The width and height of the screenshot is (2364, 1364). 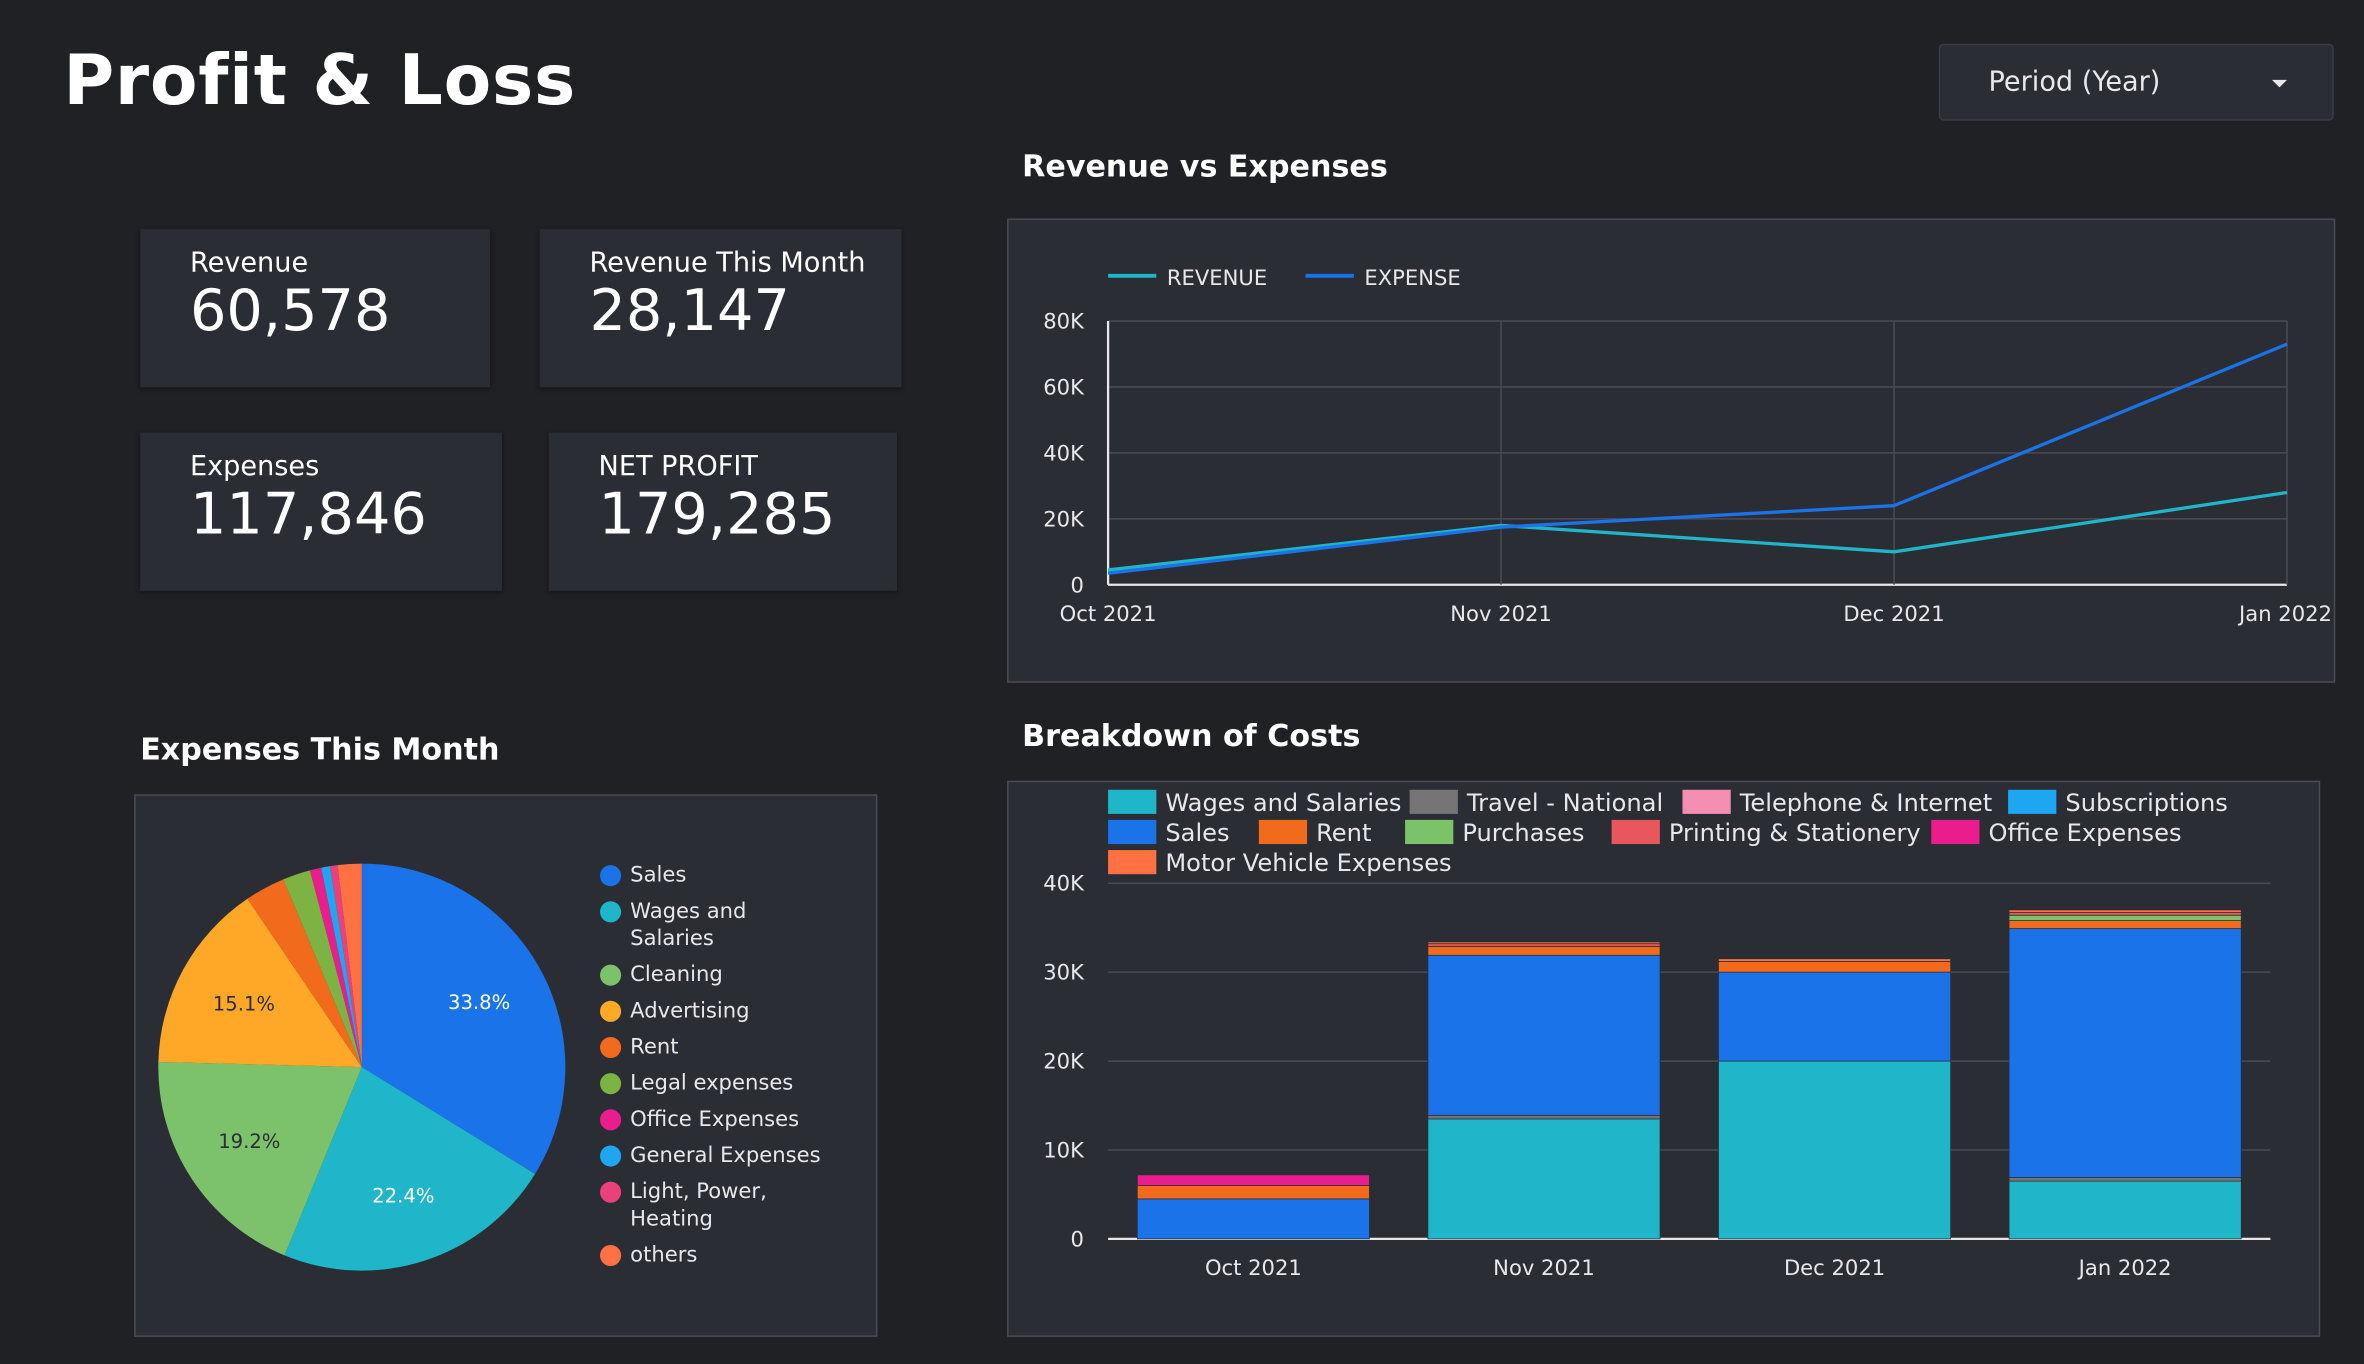 What do you see at coordinates (664, 1255) in the screenshot?
I see `pie-legend-label: others` at bounding box center [664, 1255].